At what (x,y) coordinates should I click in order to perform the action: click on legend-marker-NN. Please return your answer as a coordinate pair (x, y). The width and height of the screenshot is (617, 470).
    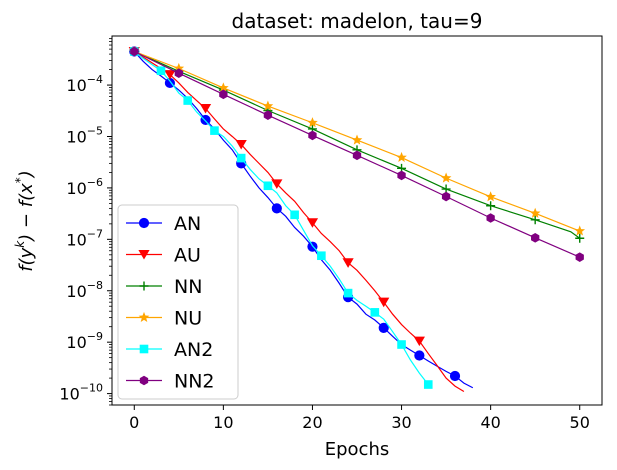
    Looking at the image, I should click on (144, 286).